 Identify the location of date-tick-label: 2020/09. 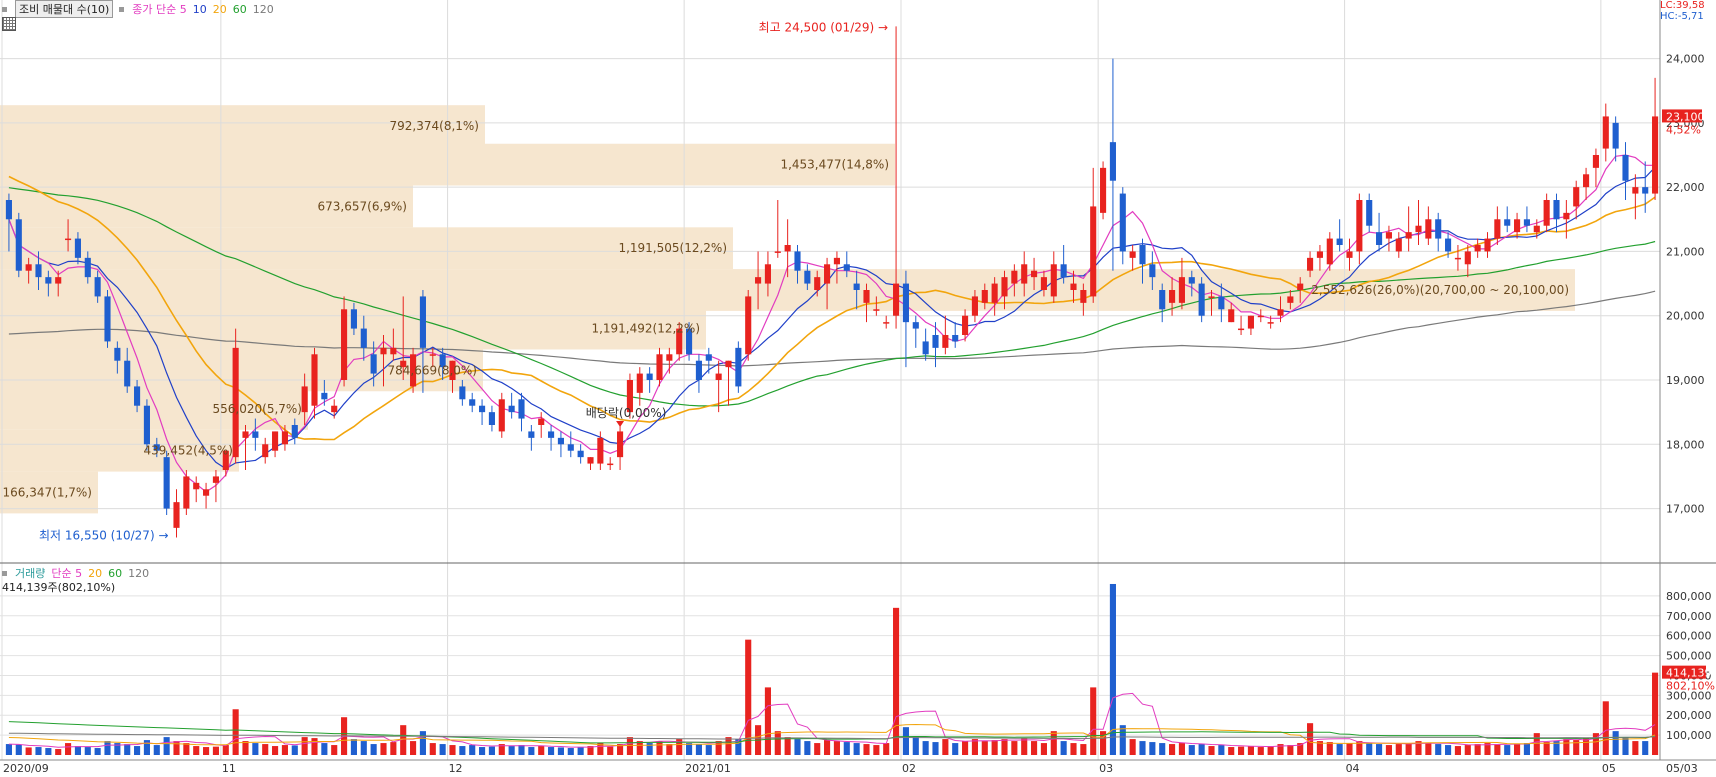
(26, 768).